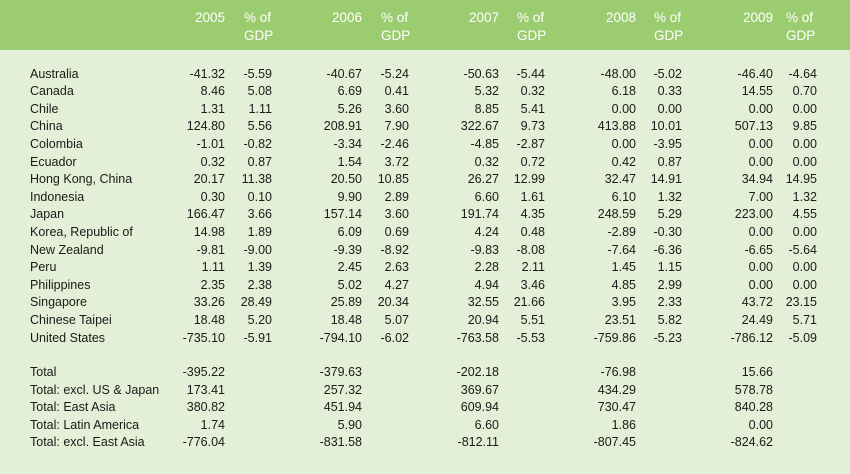 The height and width of the screenshot is (474, 850). I want to click on value-cell: 18.48, so click(209, 319).